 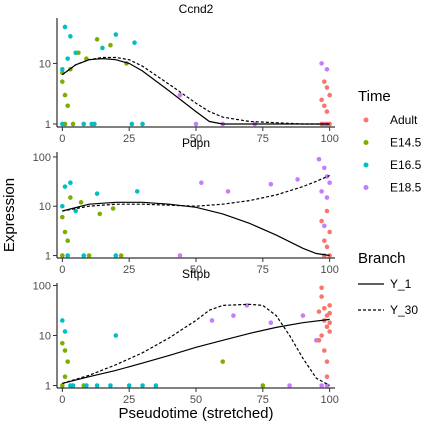 I want to click on legend-time: Time Adult E14.5 E16.5 E18.5, so click(x=390, y=141).